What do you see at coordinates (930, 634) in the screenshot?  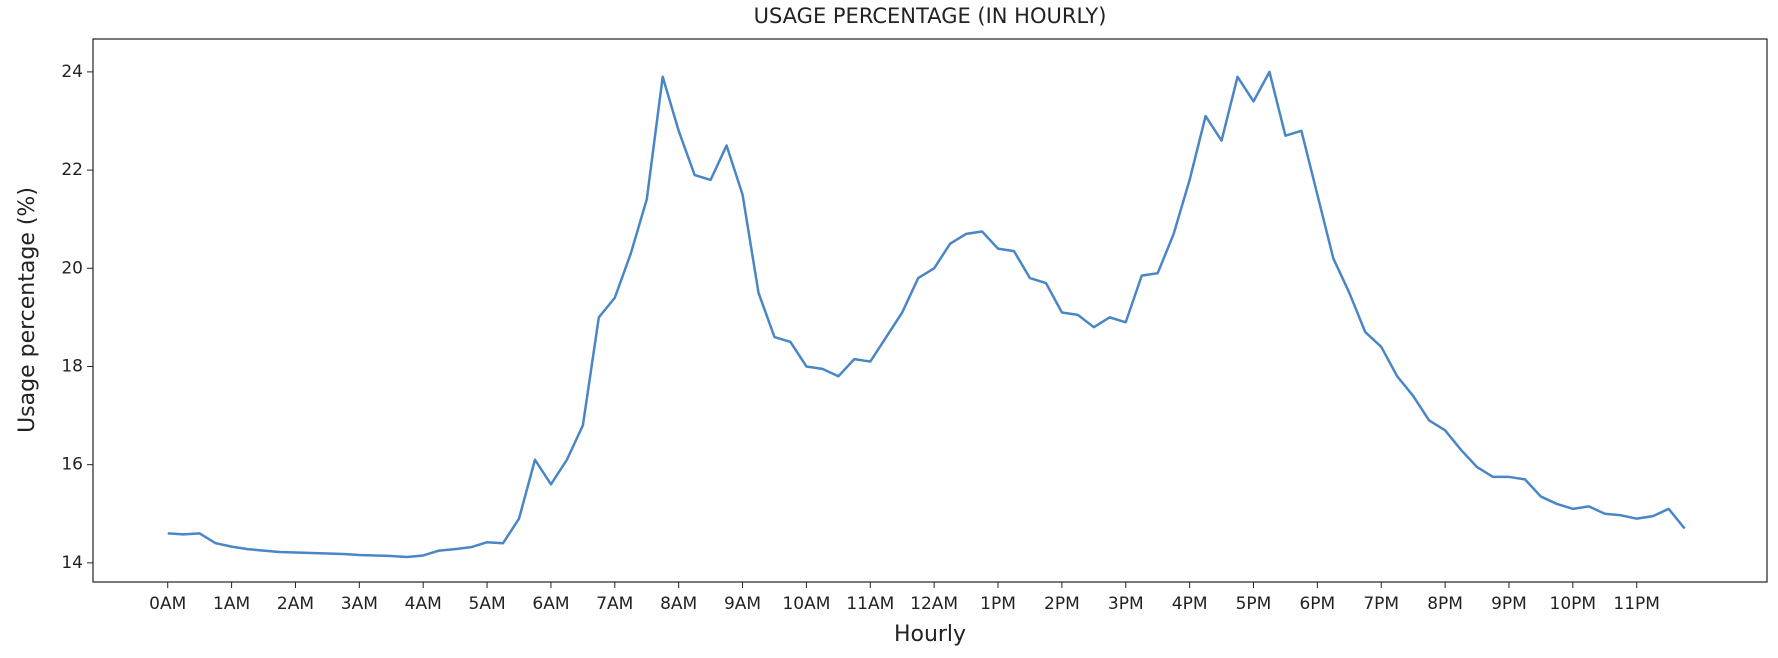 I see `x-axis-label: Hourly` at bounding box center [930, 634].